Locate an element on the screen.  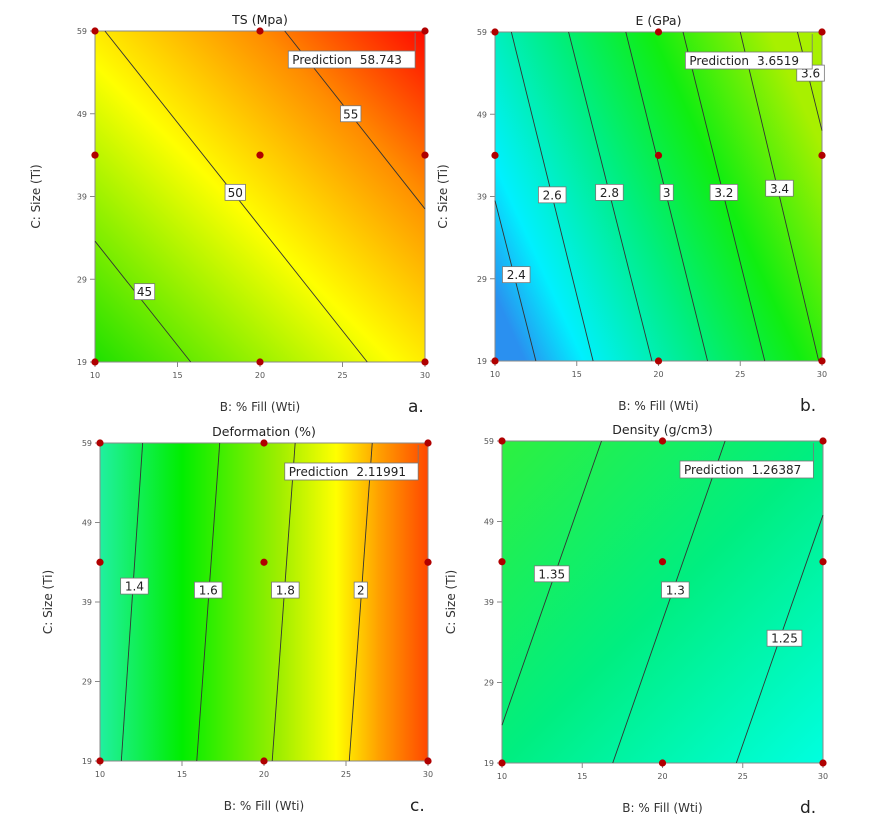
x-tick-label: 30 is located at coordinates (822, 374).